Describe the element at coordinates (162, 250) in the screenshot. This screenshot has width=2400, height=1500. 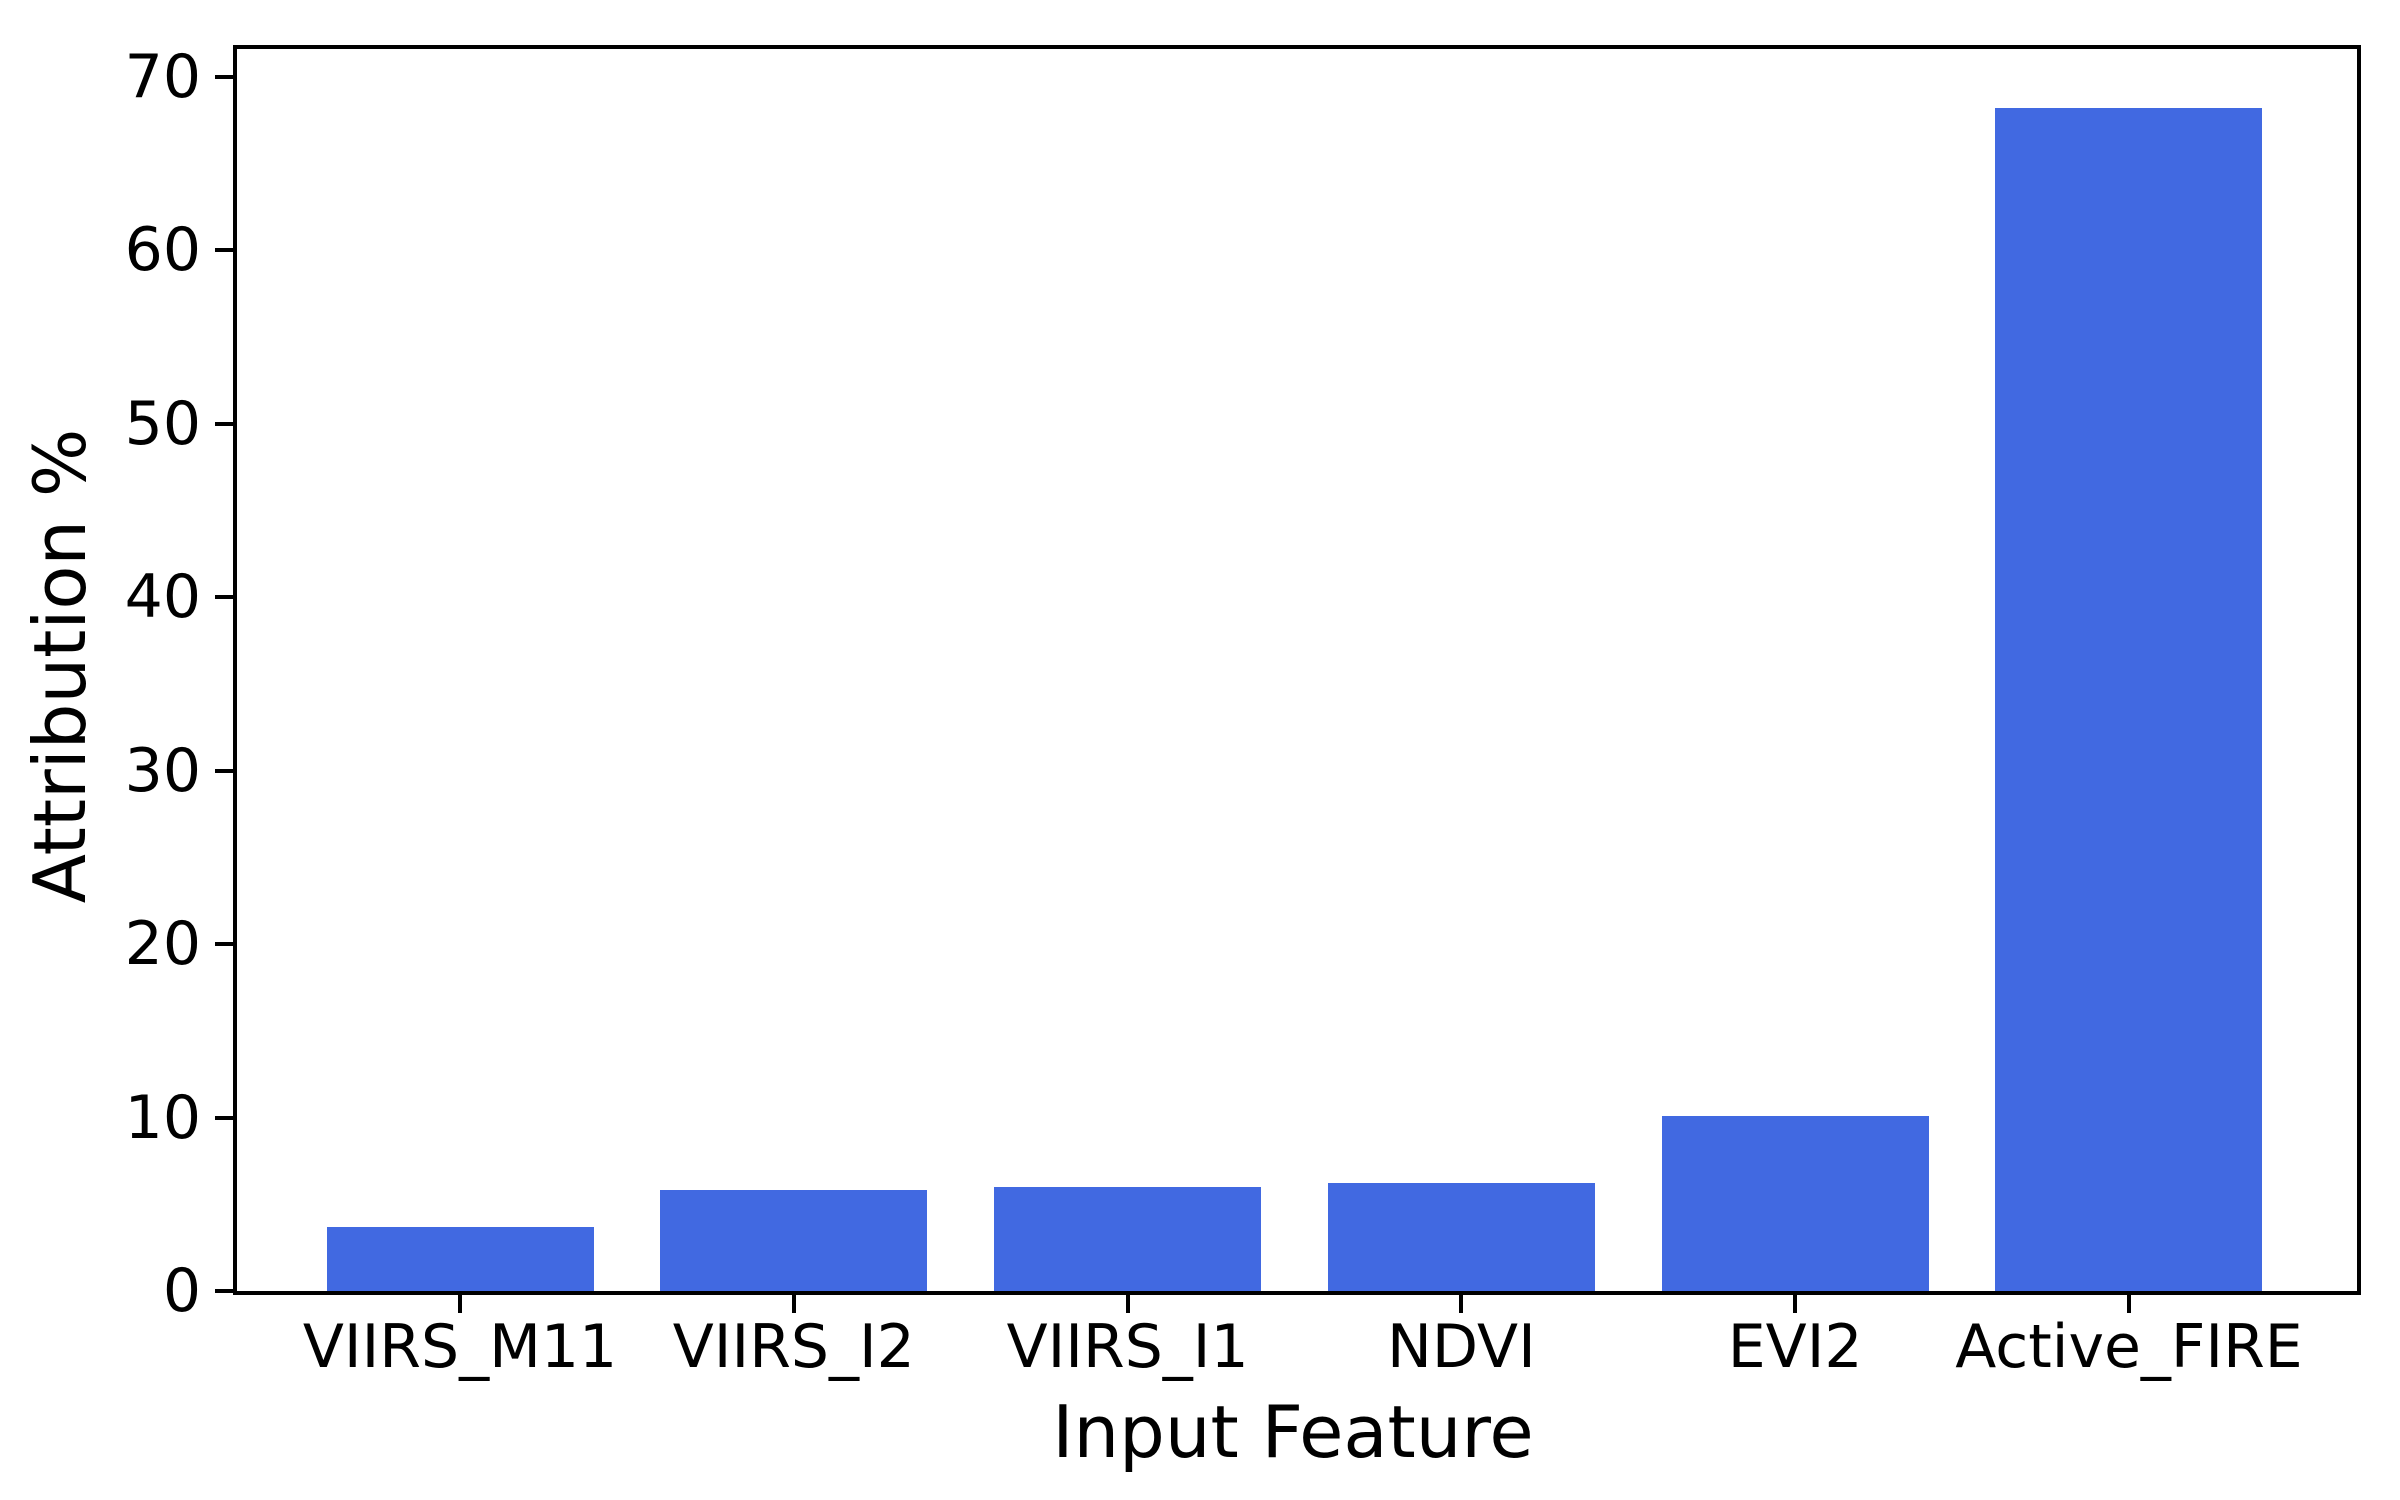
I see `y-tick-label-60: 60` at that location.